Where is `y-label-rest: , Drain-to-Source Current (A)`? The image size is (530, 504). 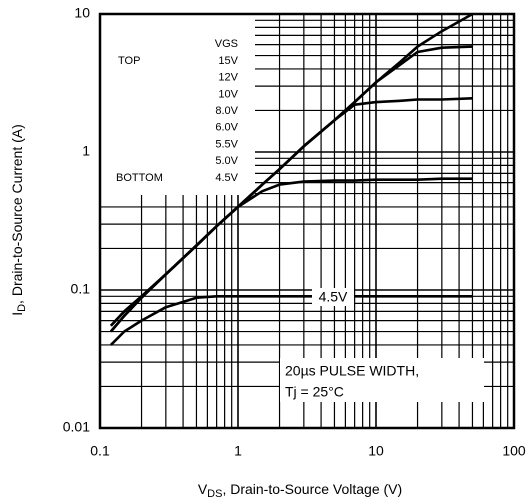 y-label-rest: , Drain-to-Source Current (A) is located at coordinates (17, 214).